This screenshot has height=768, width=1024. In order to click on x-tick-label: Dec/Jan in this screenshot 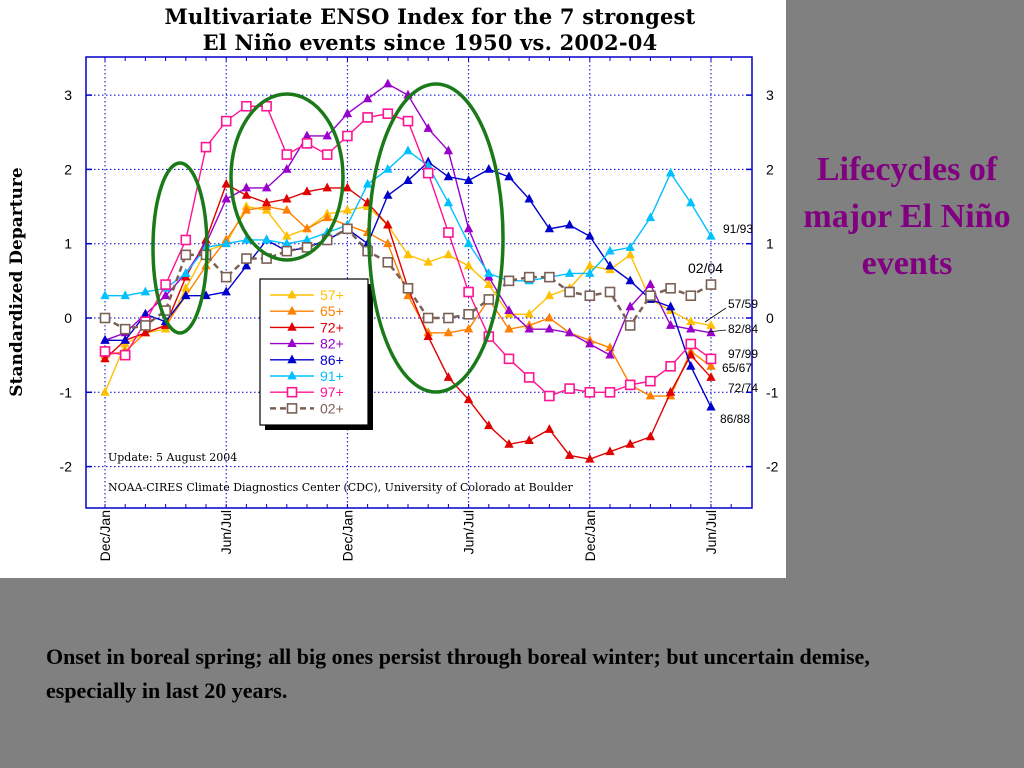, I will do `click(347, 535)`.